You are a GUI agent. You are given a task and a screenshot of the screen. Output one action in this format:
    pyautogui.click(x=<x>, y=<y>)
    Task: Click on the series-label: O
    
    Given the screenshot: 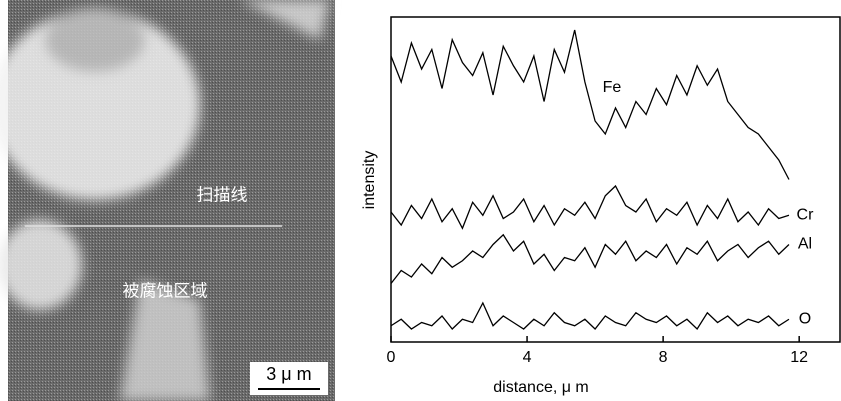 What is the action you would take?
    pyautogui.click(x=805, y=318)
    